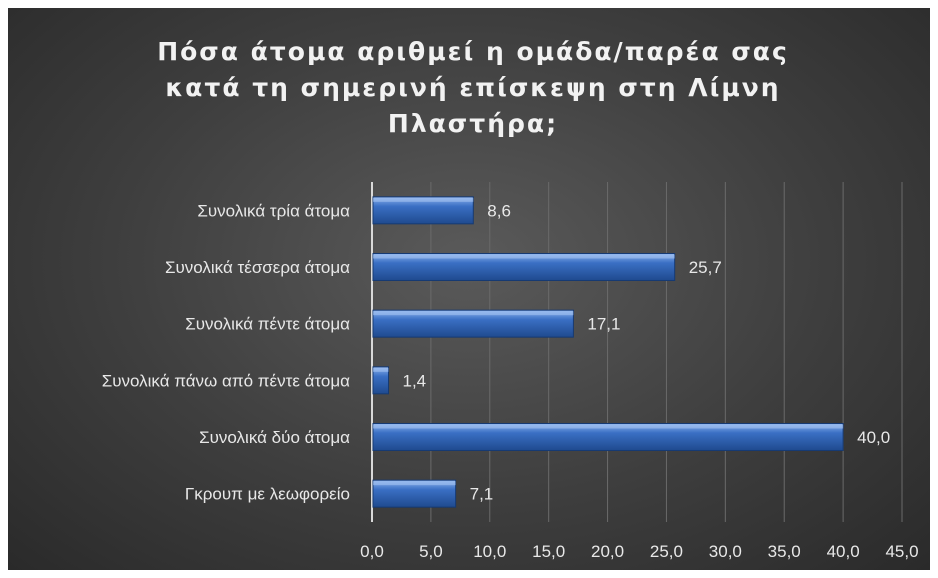  What do you see at coordinates (901, 551) in the screenshot?
I see `x-tick-label: 45,0` at bounding box center [901, 551].